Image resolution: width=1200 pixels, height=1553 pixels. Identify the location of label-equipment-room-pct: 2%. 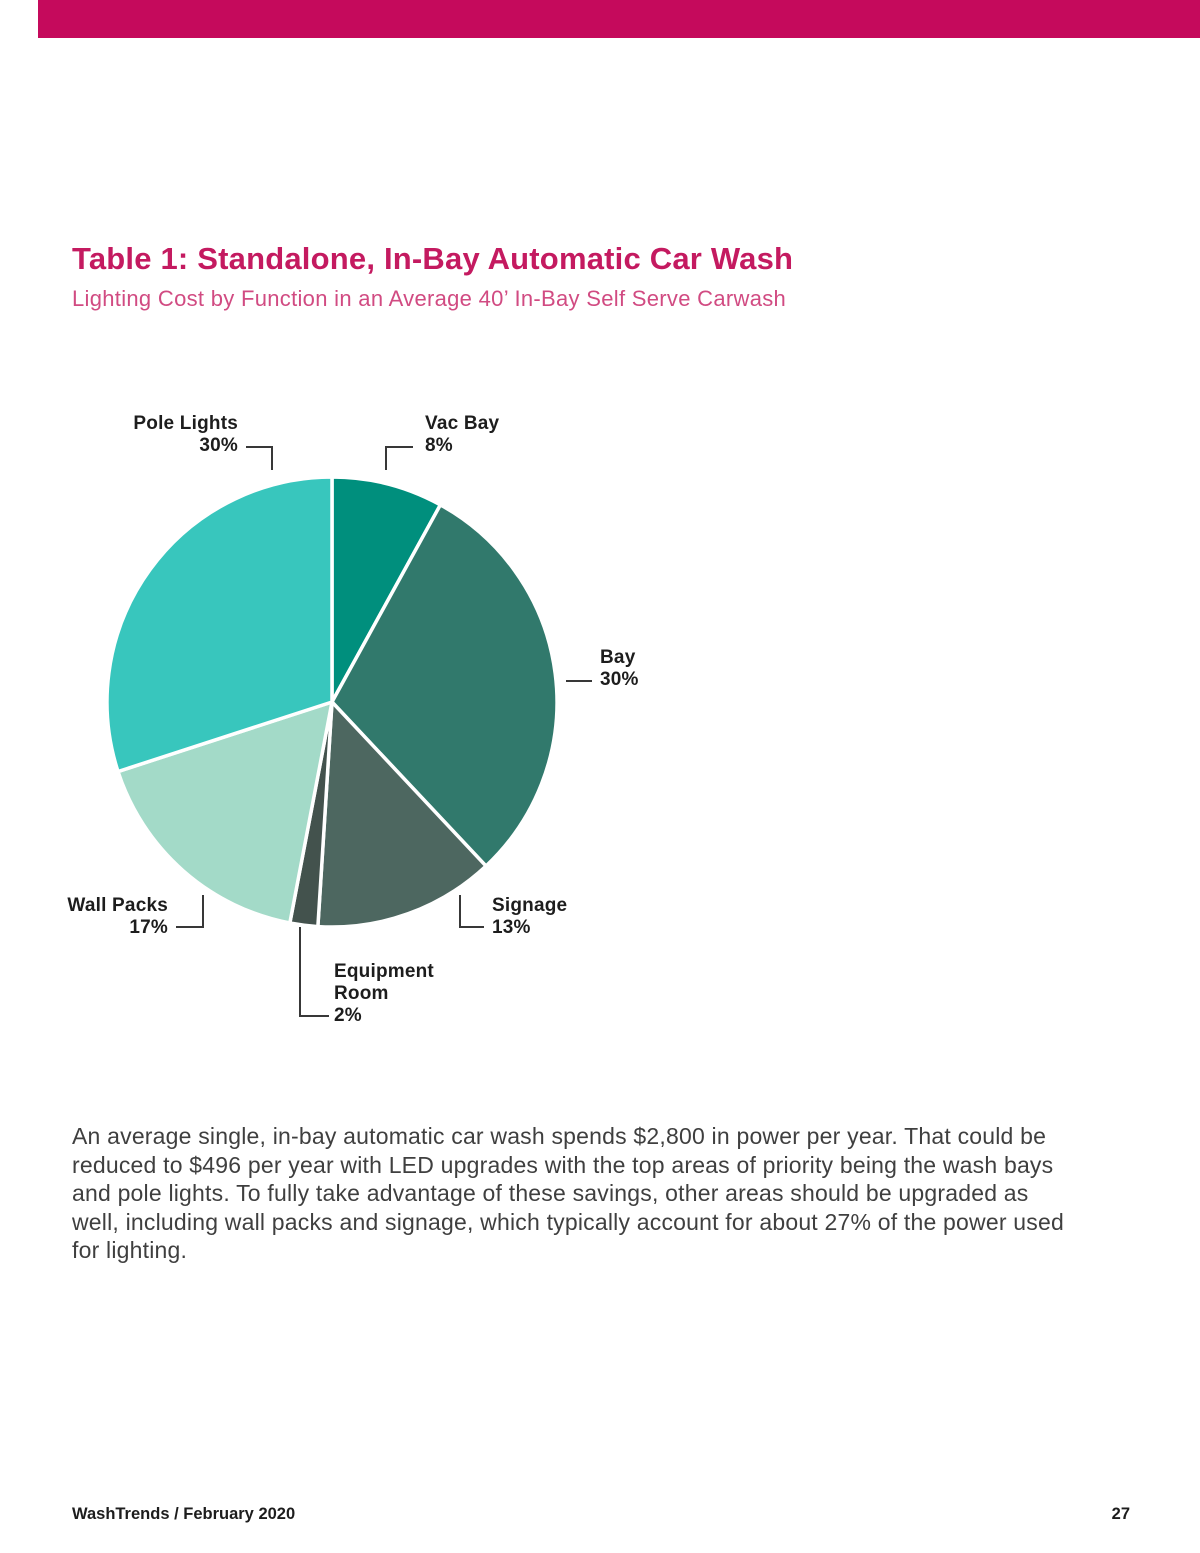
(348, 1015).